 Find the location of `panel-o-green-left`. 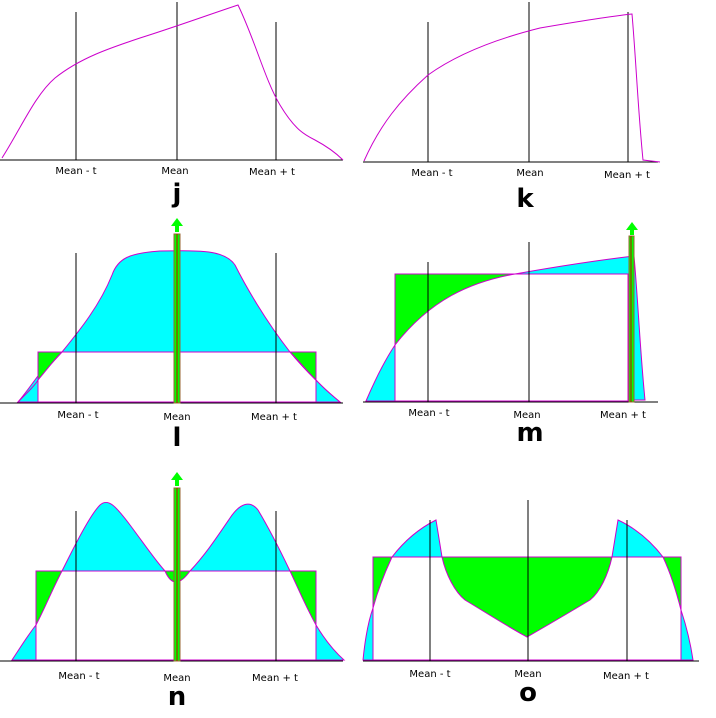

panel-o-green-left is located at coordinates (382, 582).